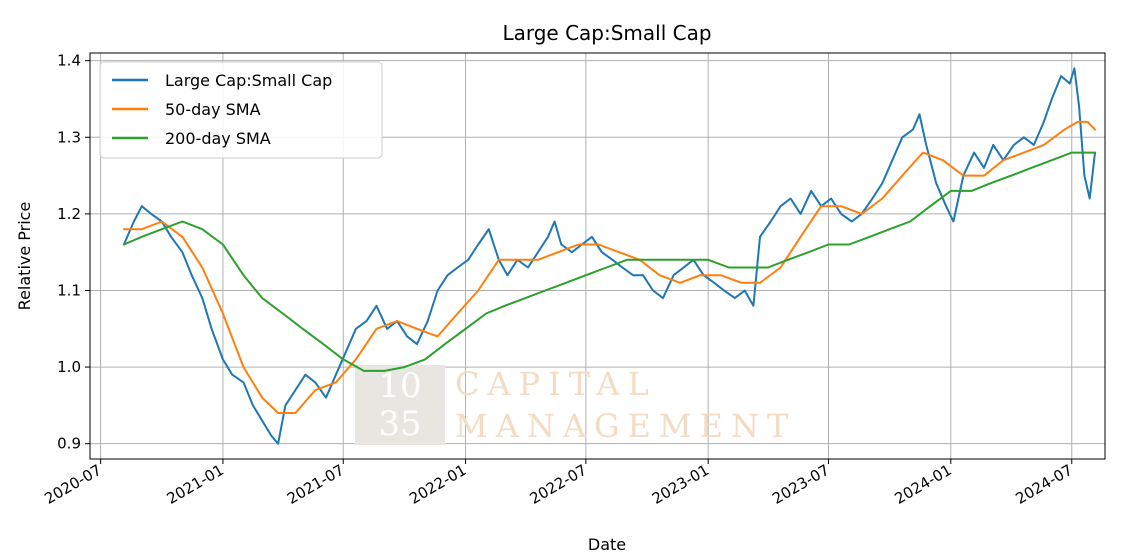 This screenshot has height=560, width=1142. Describe the element at coordinates (606, 33) in the screenshot. I see `chart-title: Large Cap:Small Cap` at that location.